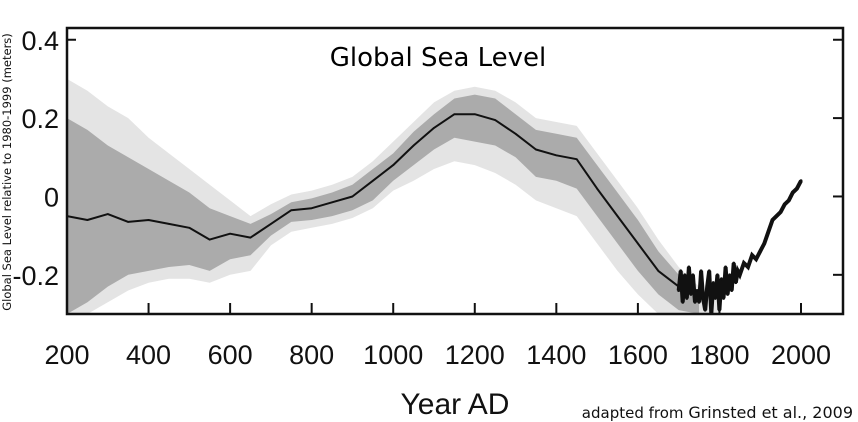  Describe the element at coordinates (311, 355) in the screenshot. I see `x-tick-label: 800` at that location.